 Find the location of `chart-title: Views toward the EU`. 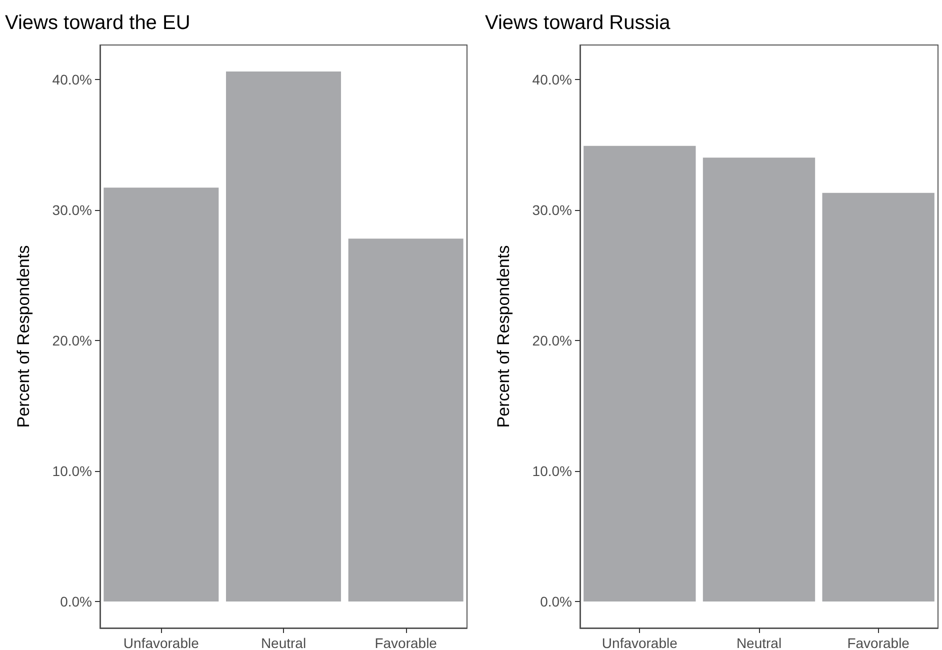

chart-title: Views toward the EU is located at coordinates (97, 23).